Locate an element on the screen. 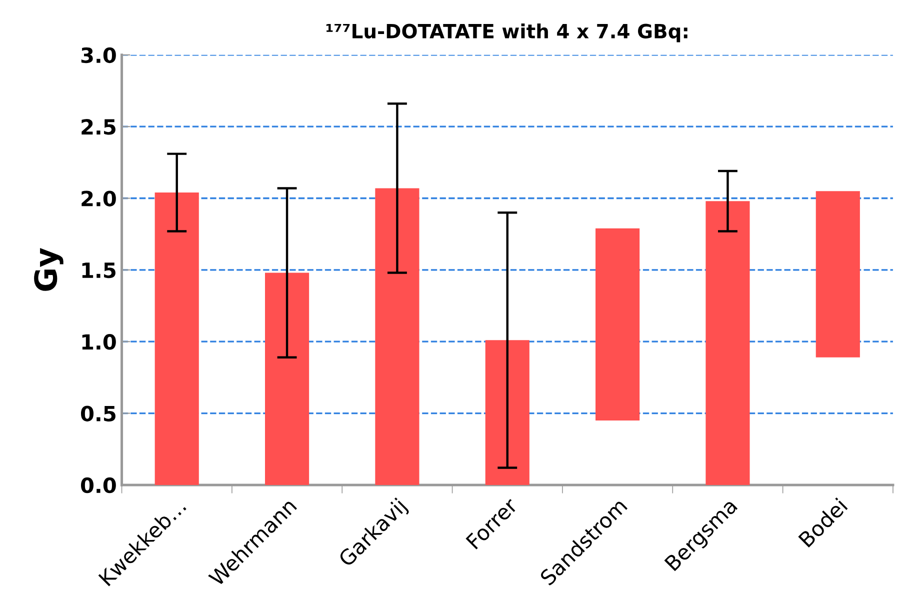 This screenshot has height=610, width=902. y-axis-title: Gy is located at coordinates (49, 269).